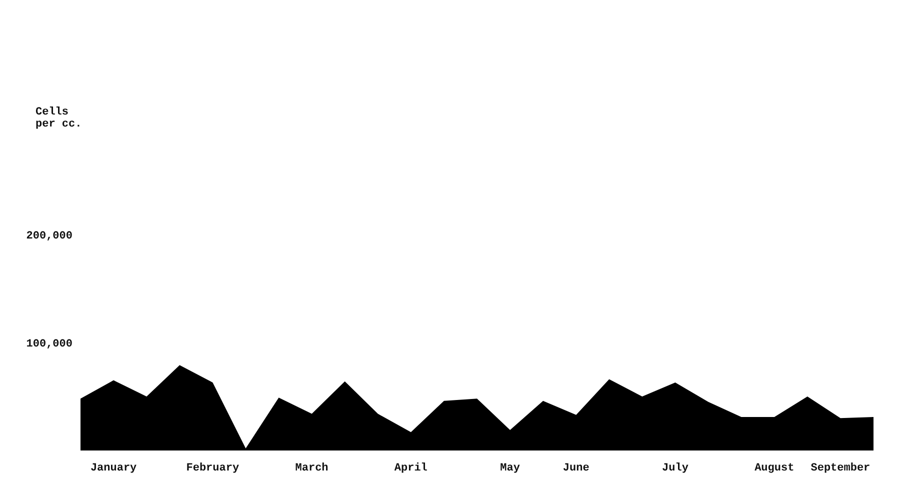 This screenshot has height=485, width=903. What do you see at coordinates (49, 236) in the screenshot?
I see `y-tick-label: 200,000` at bounding box center [49, 236].